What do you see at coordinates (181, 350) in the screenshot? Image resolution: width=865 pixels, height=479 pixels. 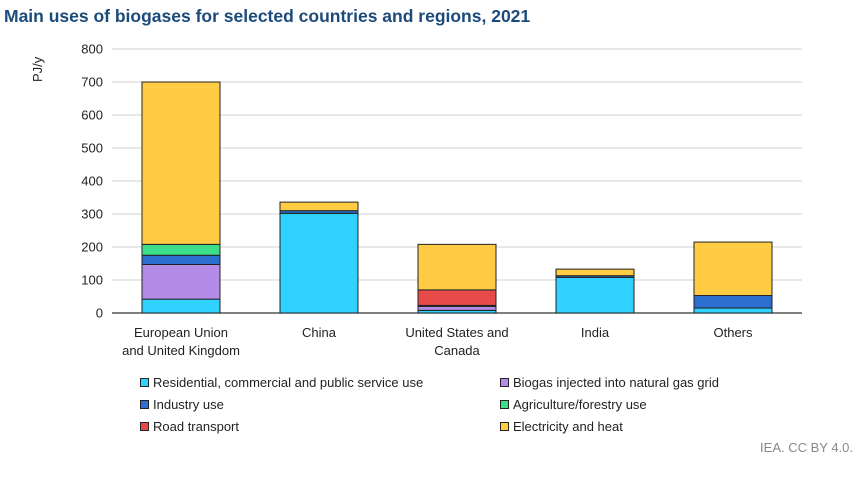 I see `x-tick-label: and United Kingdom` at bounding box center [181, 350].